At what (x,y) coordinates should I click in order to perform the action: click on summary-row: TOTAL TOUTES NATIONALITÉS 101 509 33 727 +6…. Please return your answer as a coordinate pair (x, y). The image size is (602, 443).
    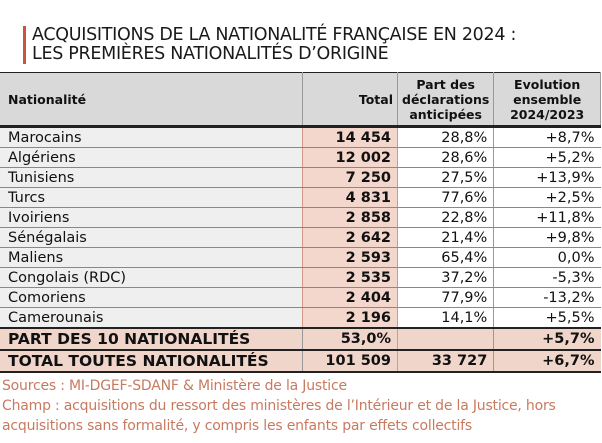
    Looking at the image, I should click on (300, 361).